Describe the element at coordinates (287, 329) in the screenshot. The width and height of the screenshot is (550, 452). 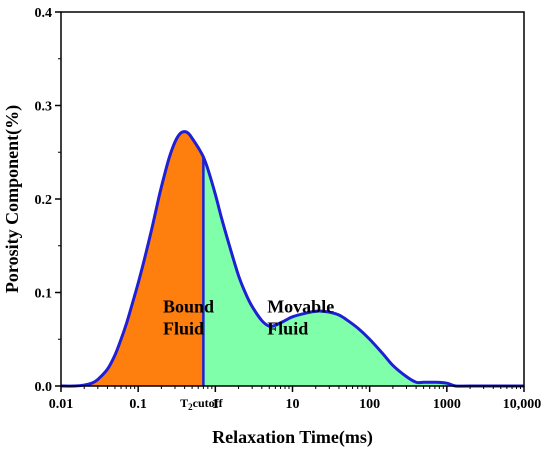
I see `movable-fluid-label-line2: Fluid` at that location.